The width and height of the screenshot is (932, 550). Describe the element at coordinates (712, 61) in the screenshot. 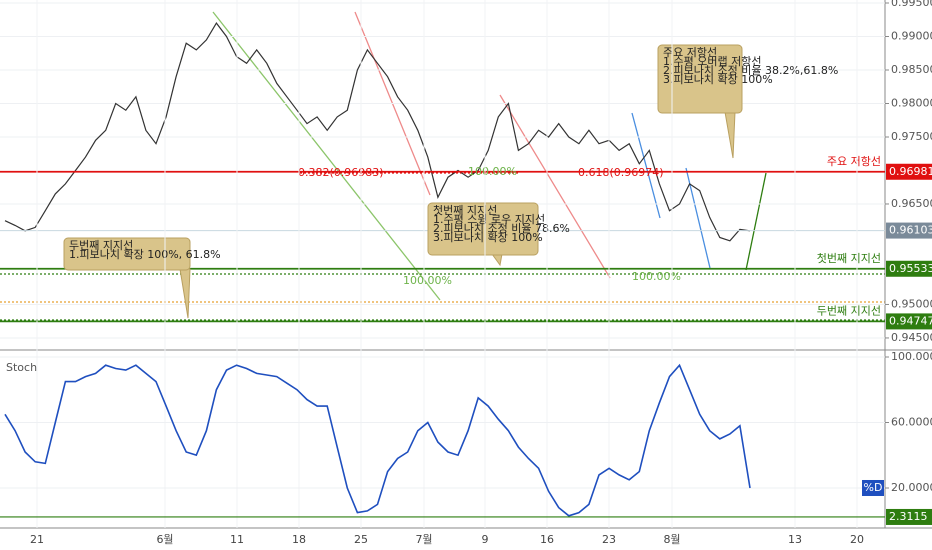

I see `note-text: 1.수평 오버랩 저항선` at that location.